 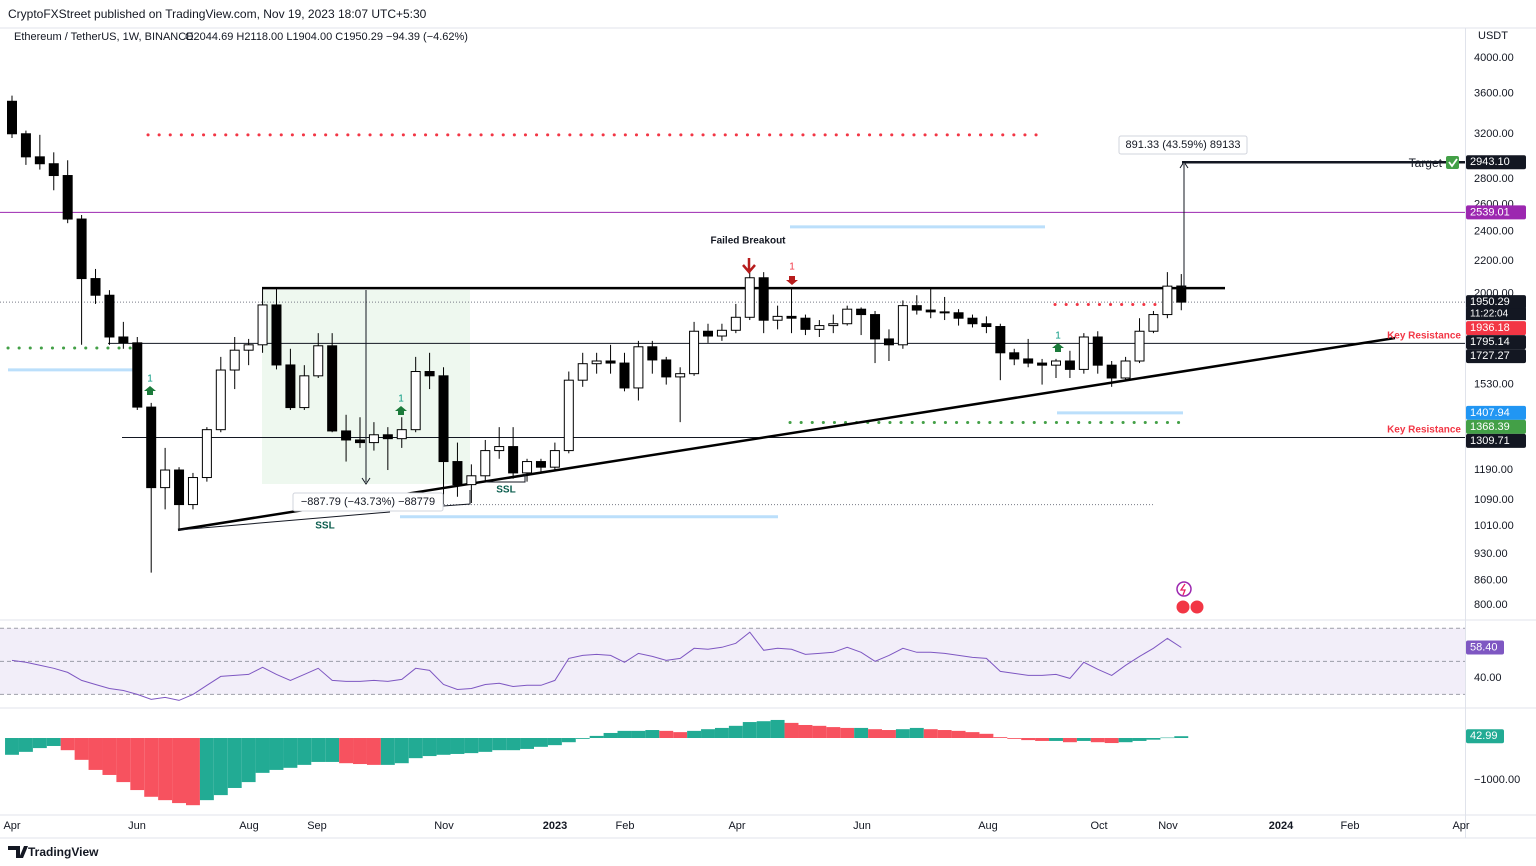 I want to click on x-tick-label: Aug, so click(x=249, y=826).